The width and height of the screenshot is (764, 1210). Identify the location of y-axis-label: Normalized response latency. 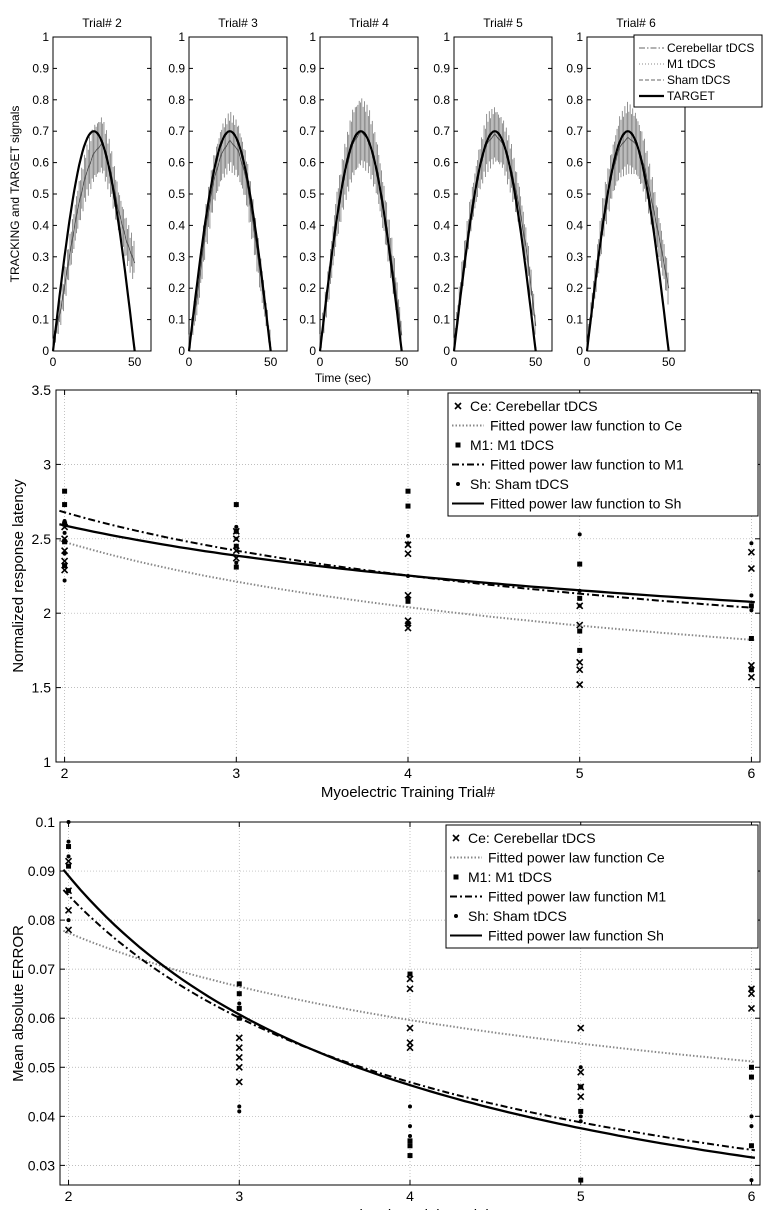
(18, 576).